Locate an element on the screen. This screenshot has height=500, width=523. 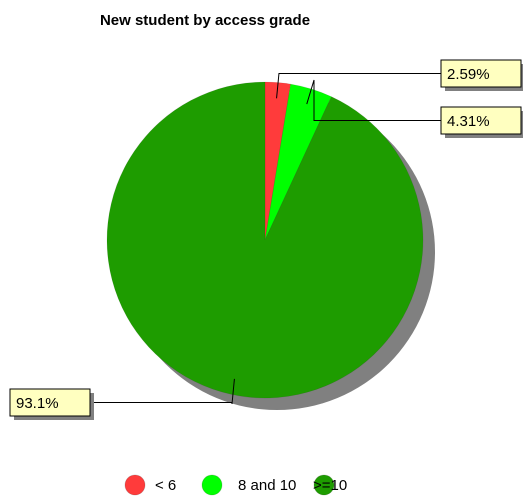
slice-label: 2.59% is located at coordinates (399, 79).